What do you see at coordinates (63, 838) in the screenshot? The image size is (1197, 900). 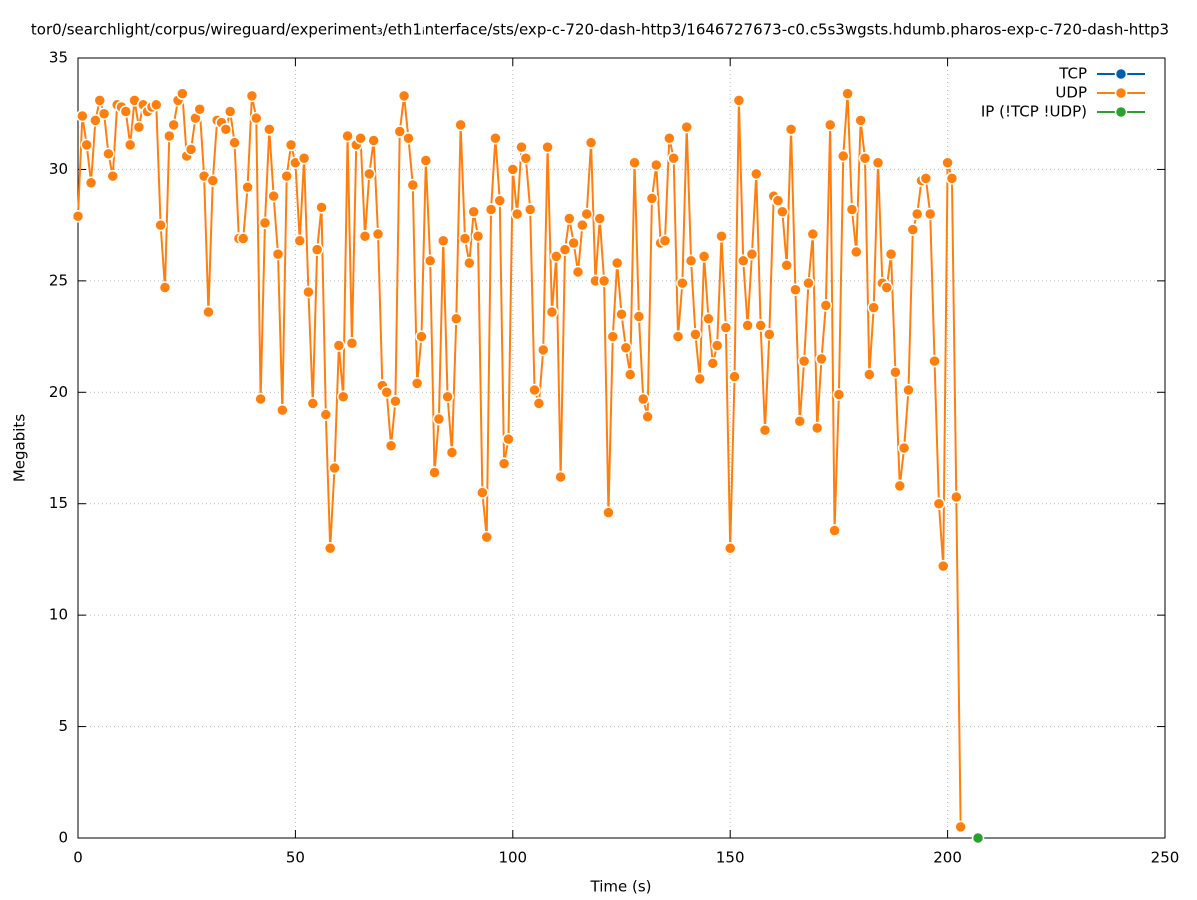 I see `y-tick-label: 0` at bounding box center [63, 838].